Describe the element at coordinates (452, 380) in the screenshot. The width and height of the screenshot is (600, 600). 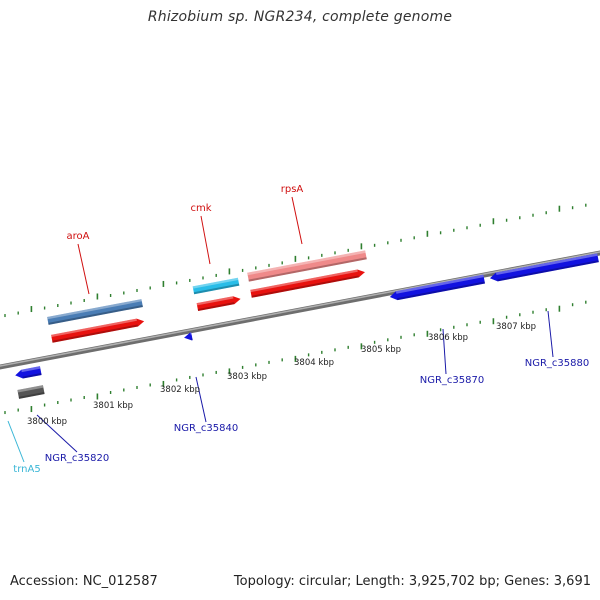
I see `gene-label: NGR_c35870` at that location.